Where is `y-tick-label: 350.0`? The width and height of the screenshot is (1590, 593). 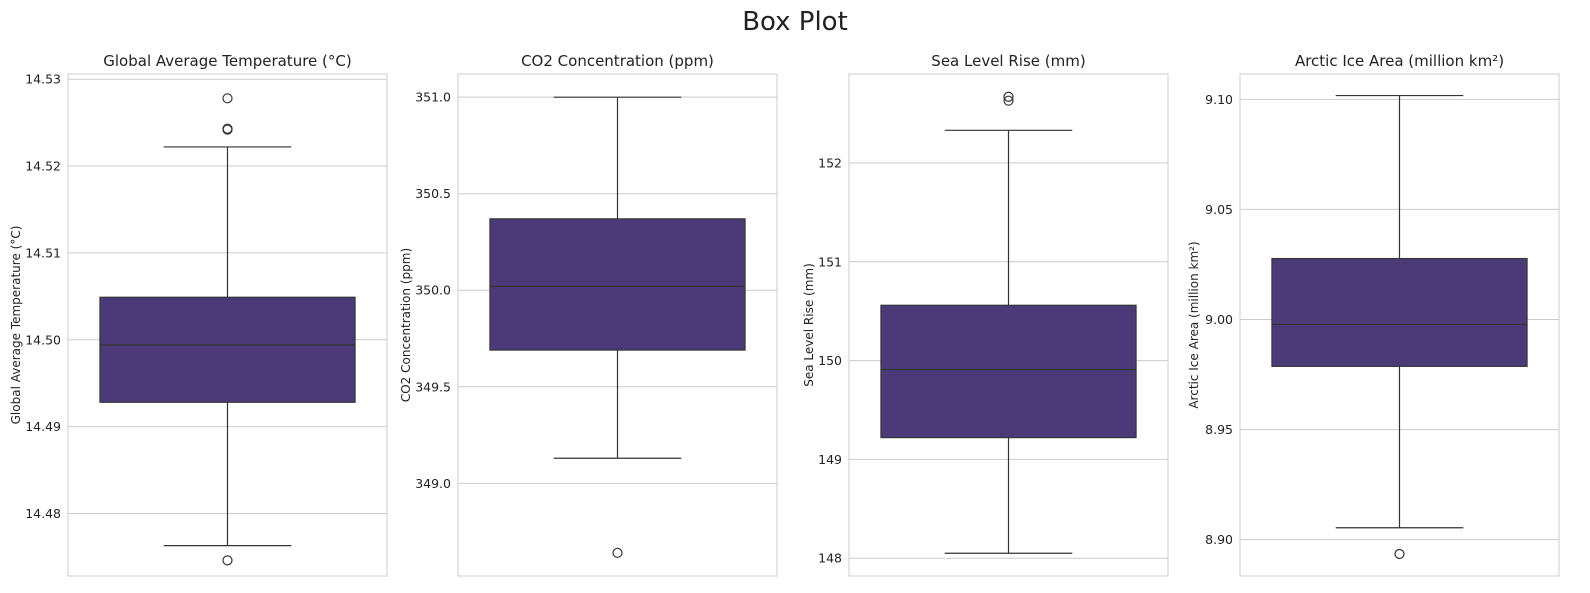 y-tick-label: 350.0 is located at coordinates (433, 290).